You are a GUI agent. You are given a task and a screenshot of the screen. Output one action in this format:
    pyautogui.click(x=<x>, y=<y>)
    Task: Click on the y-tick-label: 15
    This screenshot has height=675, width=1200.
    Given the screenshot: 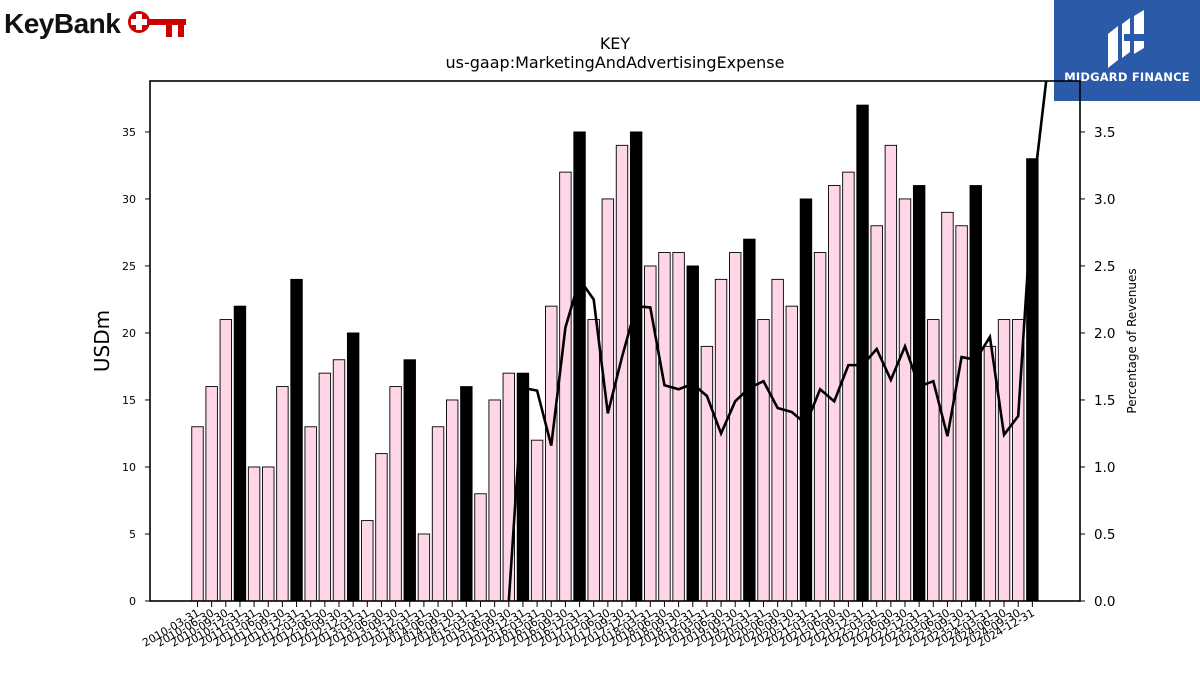 What is the action you would take?
    pyautogui.click(x=129, y=400)
    